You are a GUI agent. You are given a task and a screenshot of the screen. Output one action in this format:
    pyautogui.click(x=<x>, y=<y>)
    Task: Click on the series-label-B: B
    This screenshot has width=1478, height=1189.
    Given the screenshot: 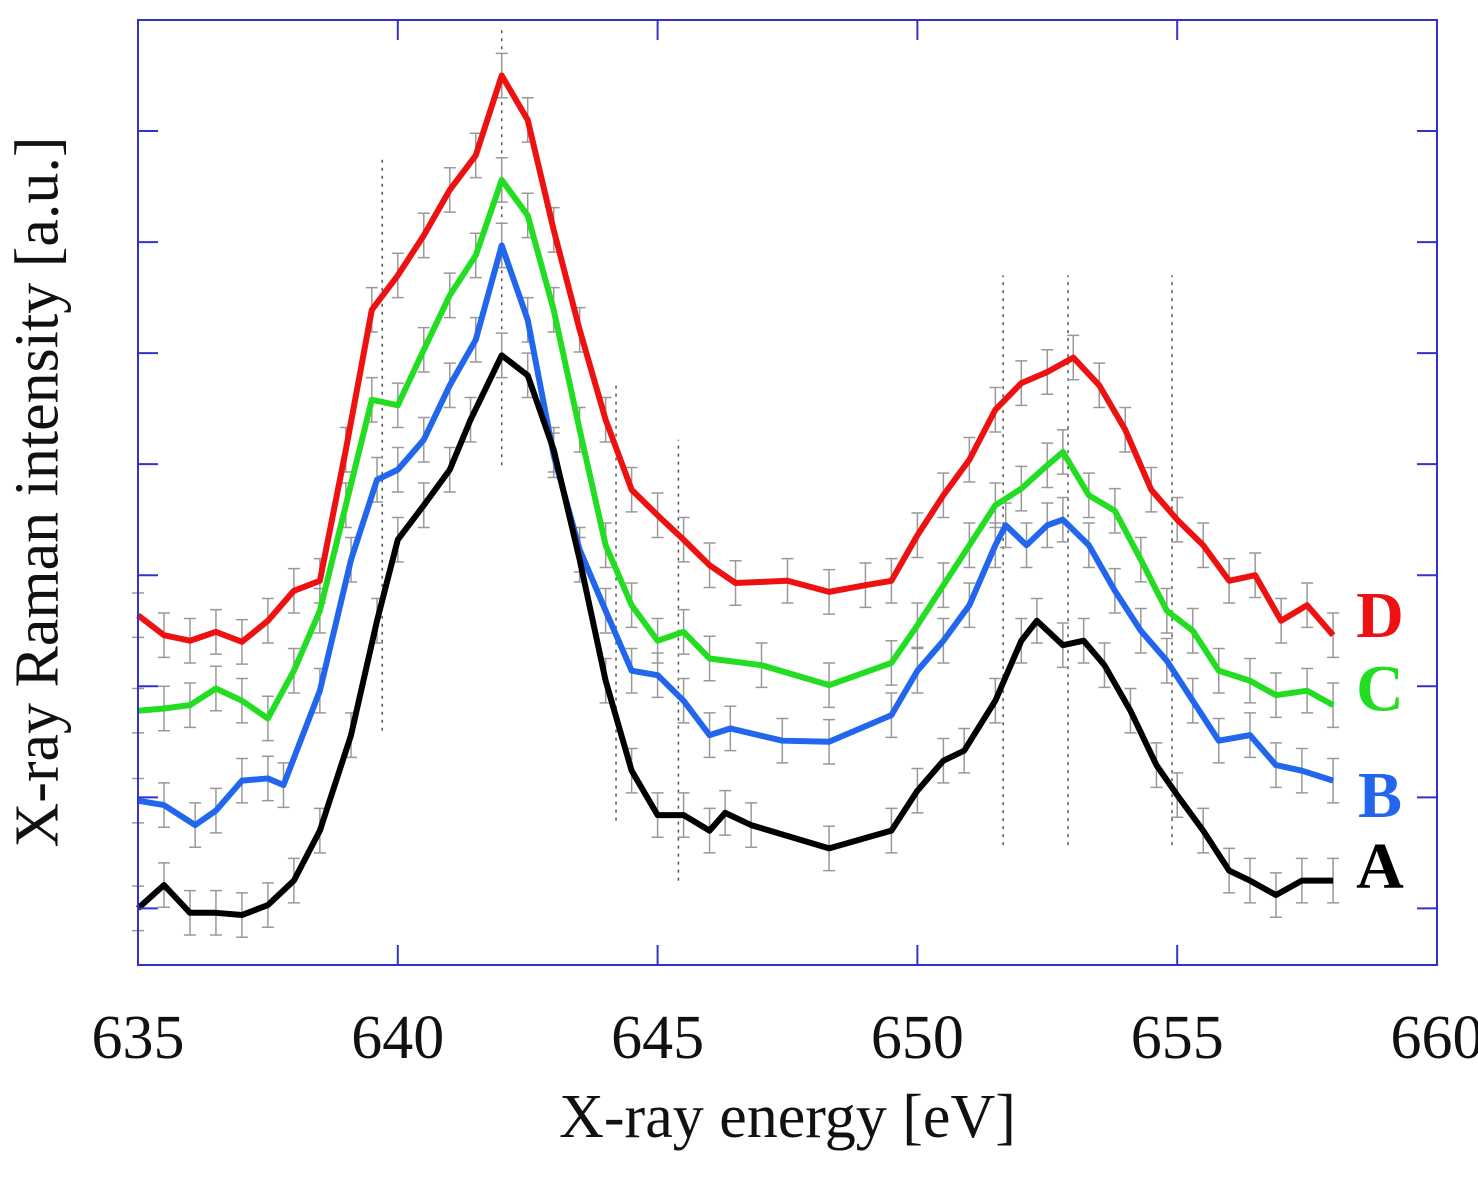 What is the action you would take?
    pyautogui.click(x=1380, y=795)
    